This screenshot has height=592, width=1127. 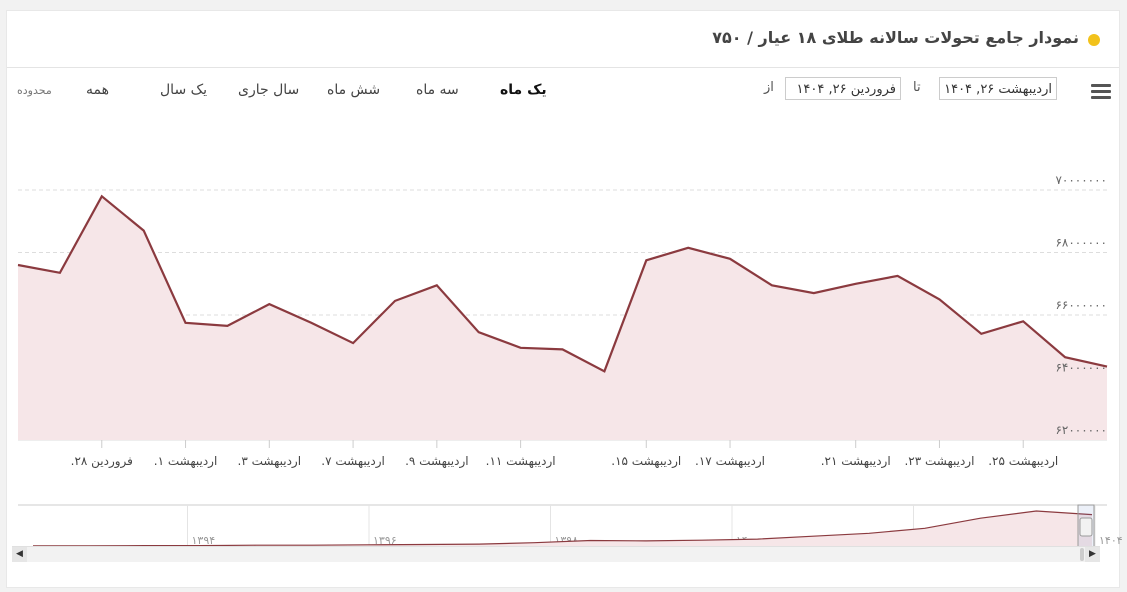 I want to click on navigator-handle, so click(x=1086, y=527).